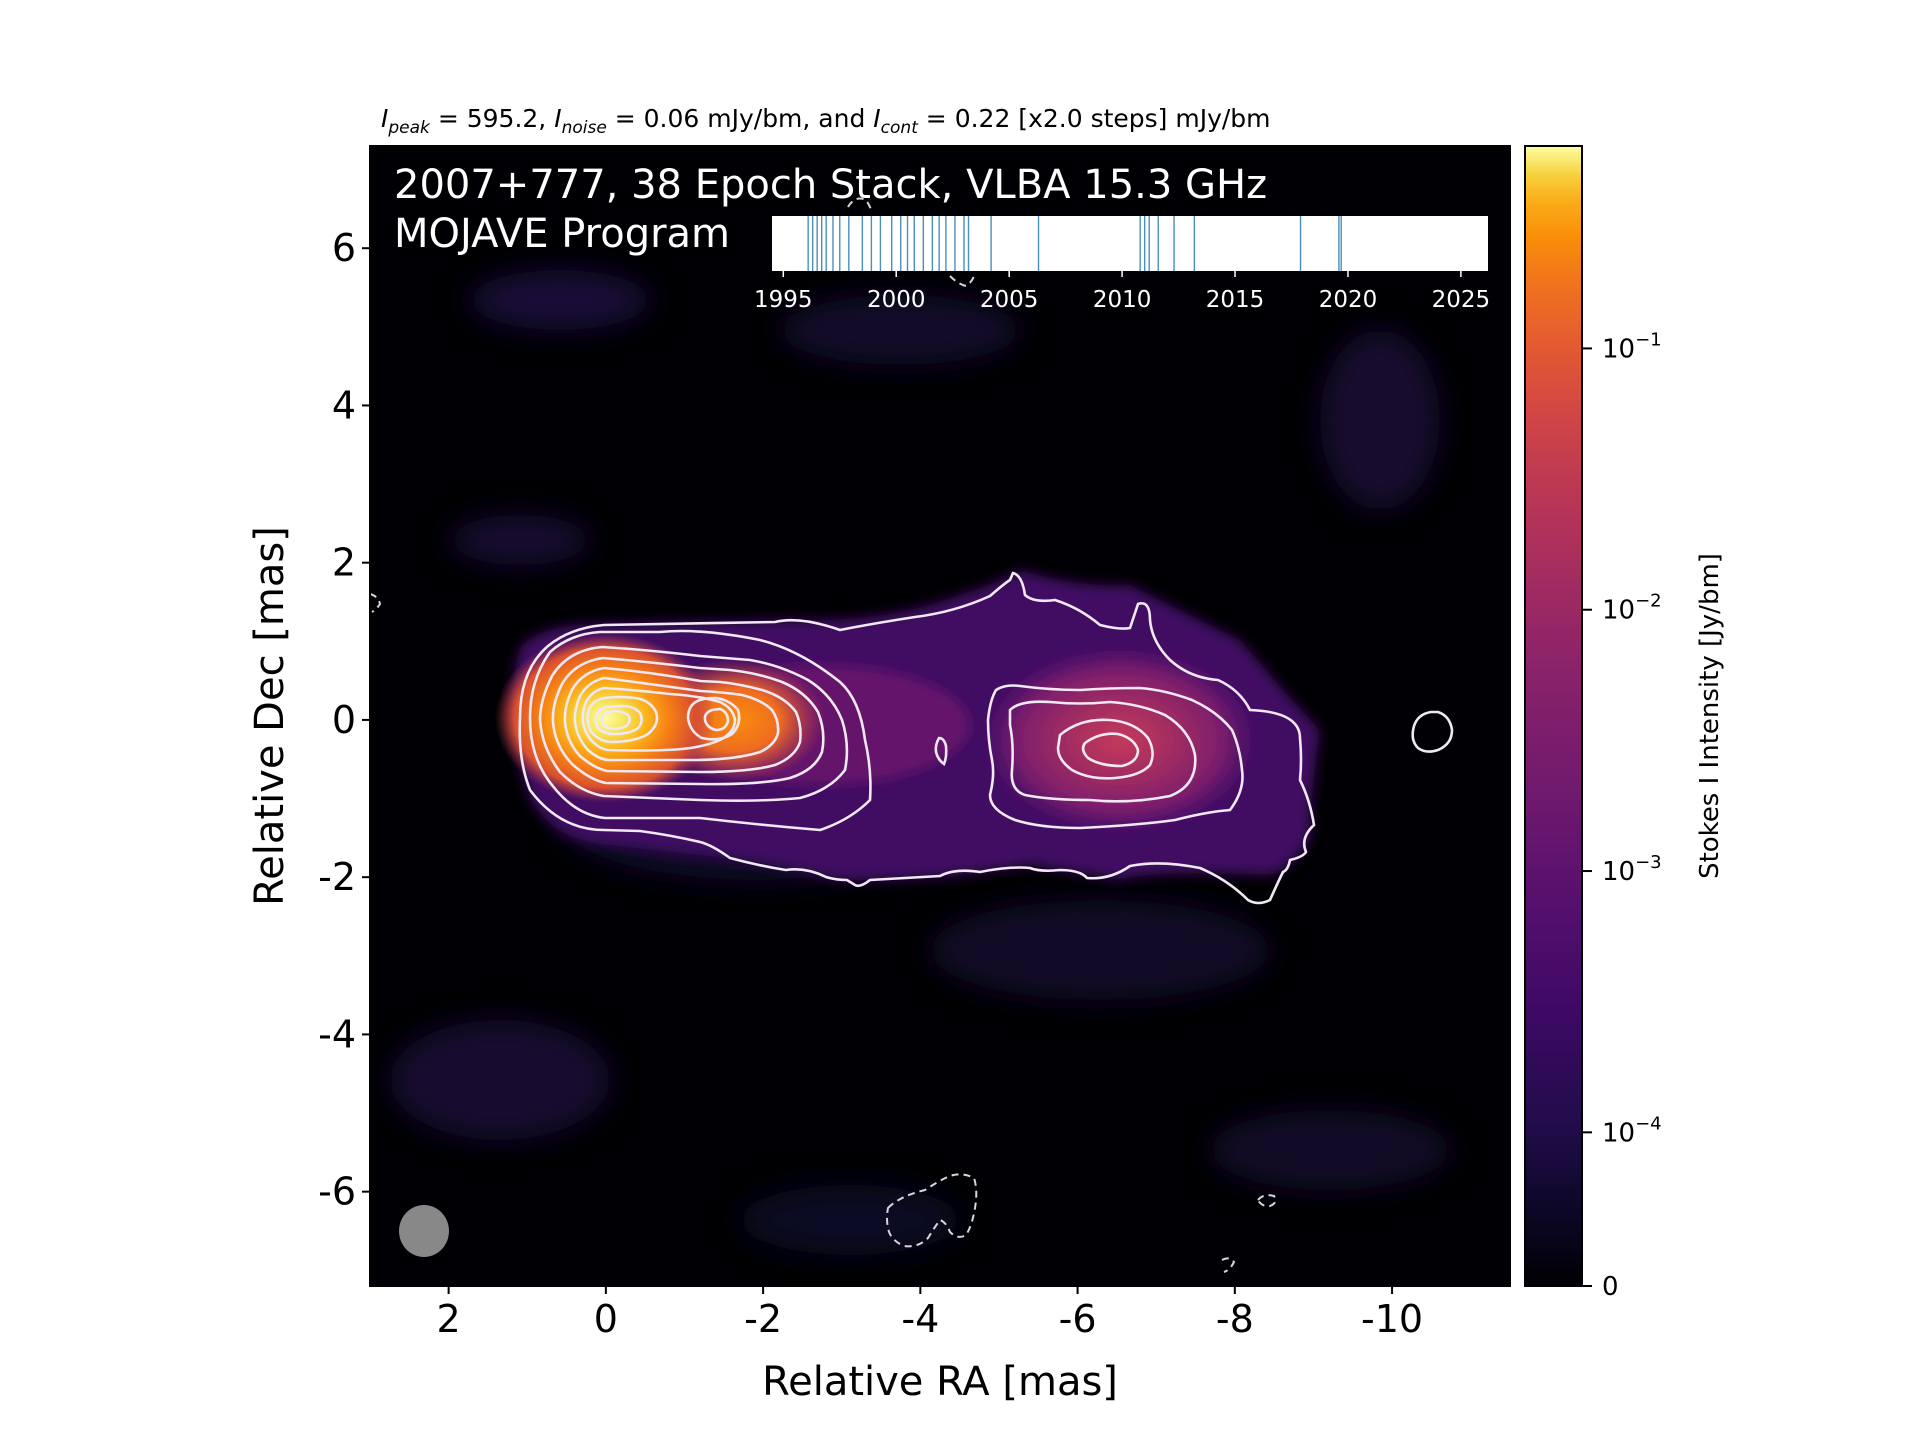  Describe the element at coordinates (920, 1319) in the screenshot. I see `x-tick-label: -4` at that location.